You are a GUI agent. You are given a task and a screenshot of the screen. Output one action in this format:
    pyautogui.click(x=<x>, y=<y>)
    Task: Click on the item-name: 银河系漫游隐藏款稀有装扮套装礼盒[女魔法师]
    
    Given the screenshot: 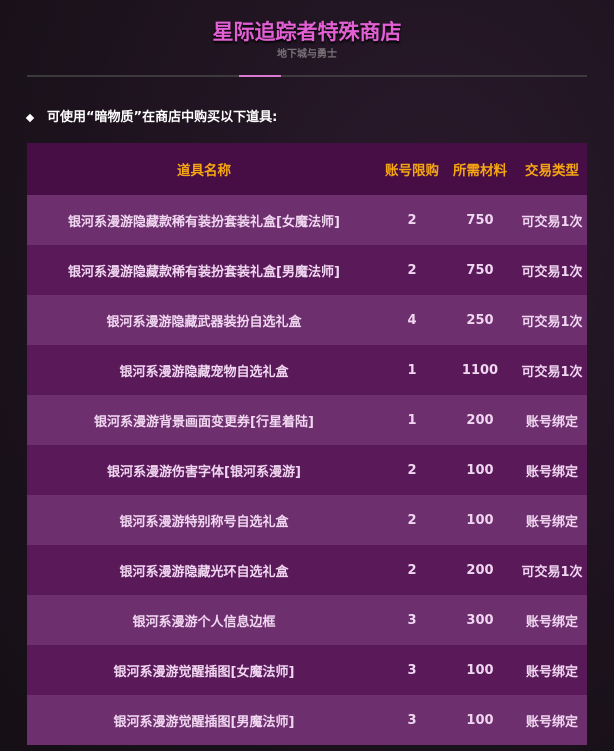 What is the action you would take?
    pyautogui.click(x=204, y=220)
    